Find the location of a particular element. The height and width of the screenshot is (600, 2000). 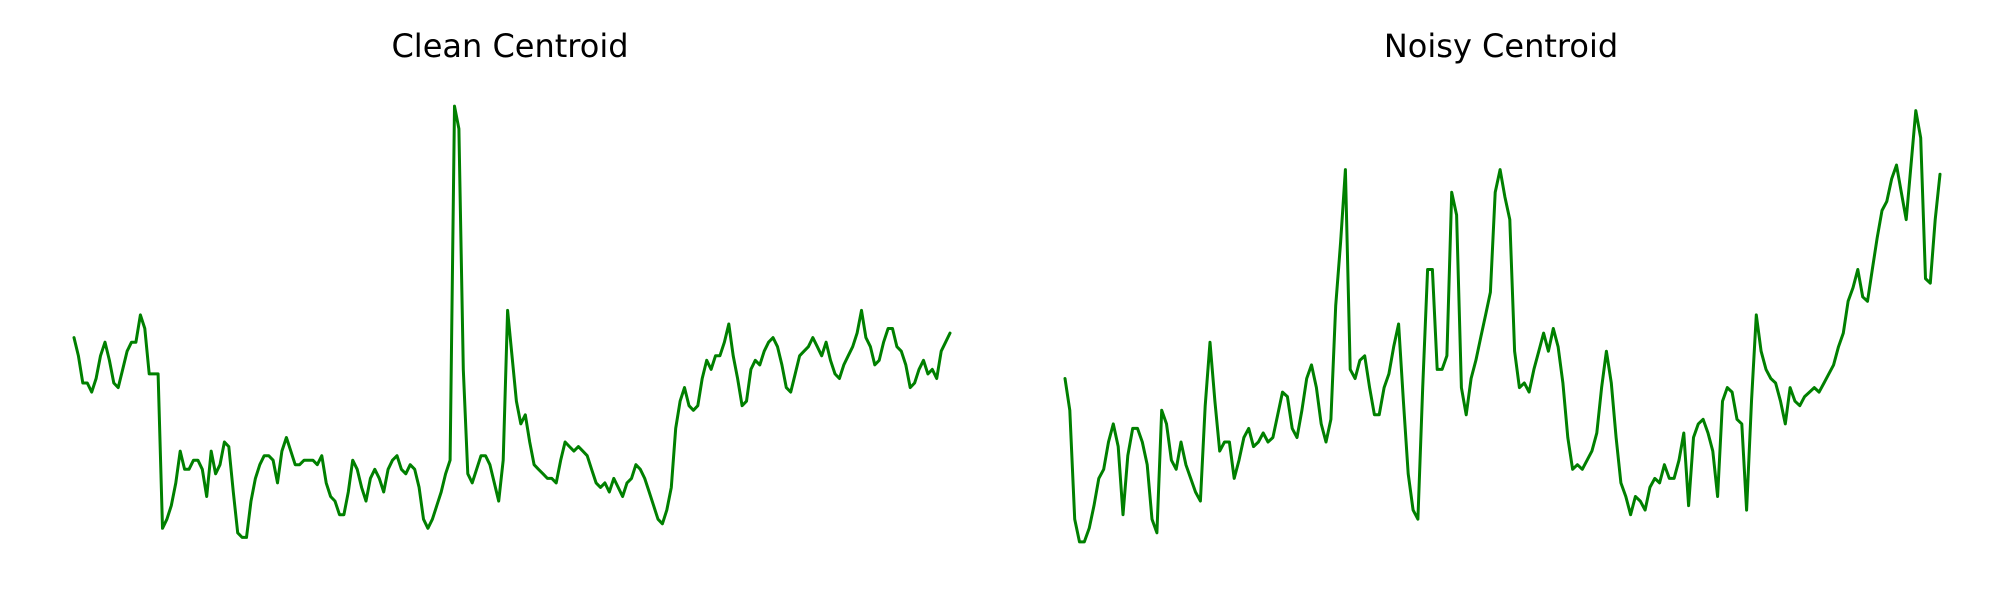

chart-title-noisy: Noisy Centroid is located at coordinates (1501, 46).